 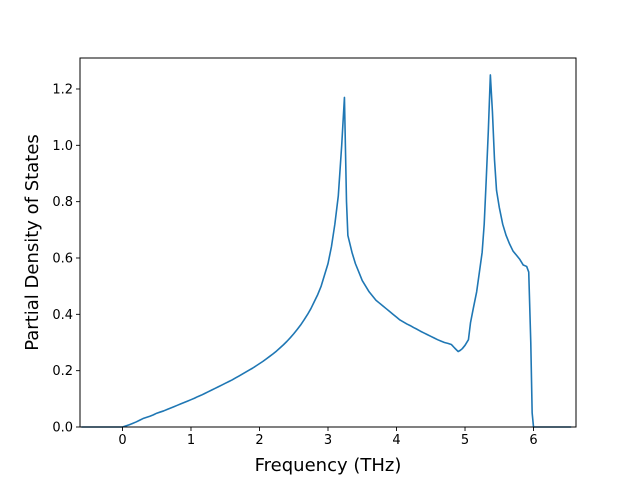 I want to click on y-tick-label: 0.2, so click(x=62, y=371).